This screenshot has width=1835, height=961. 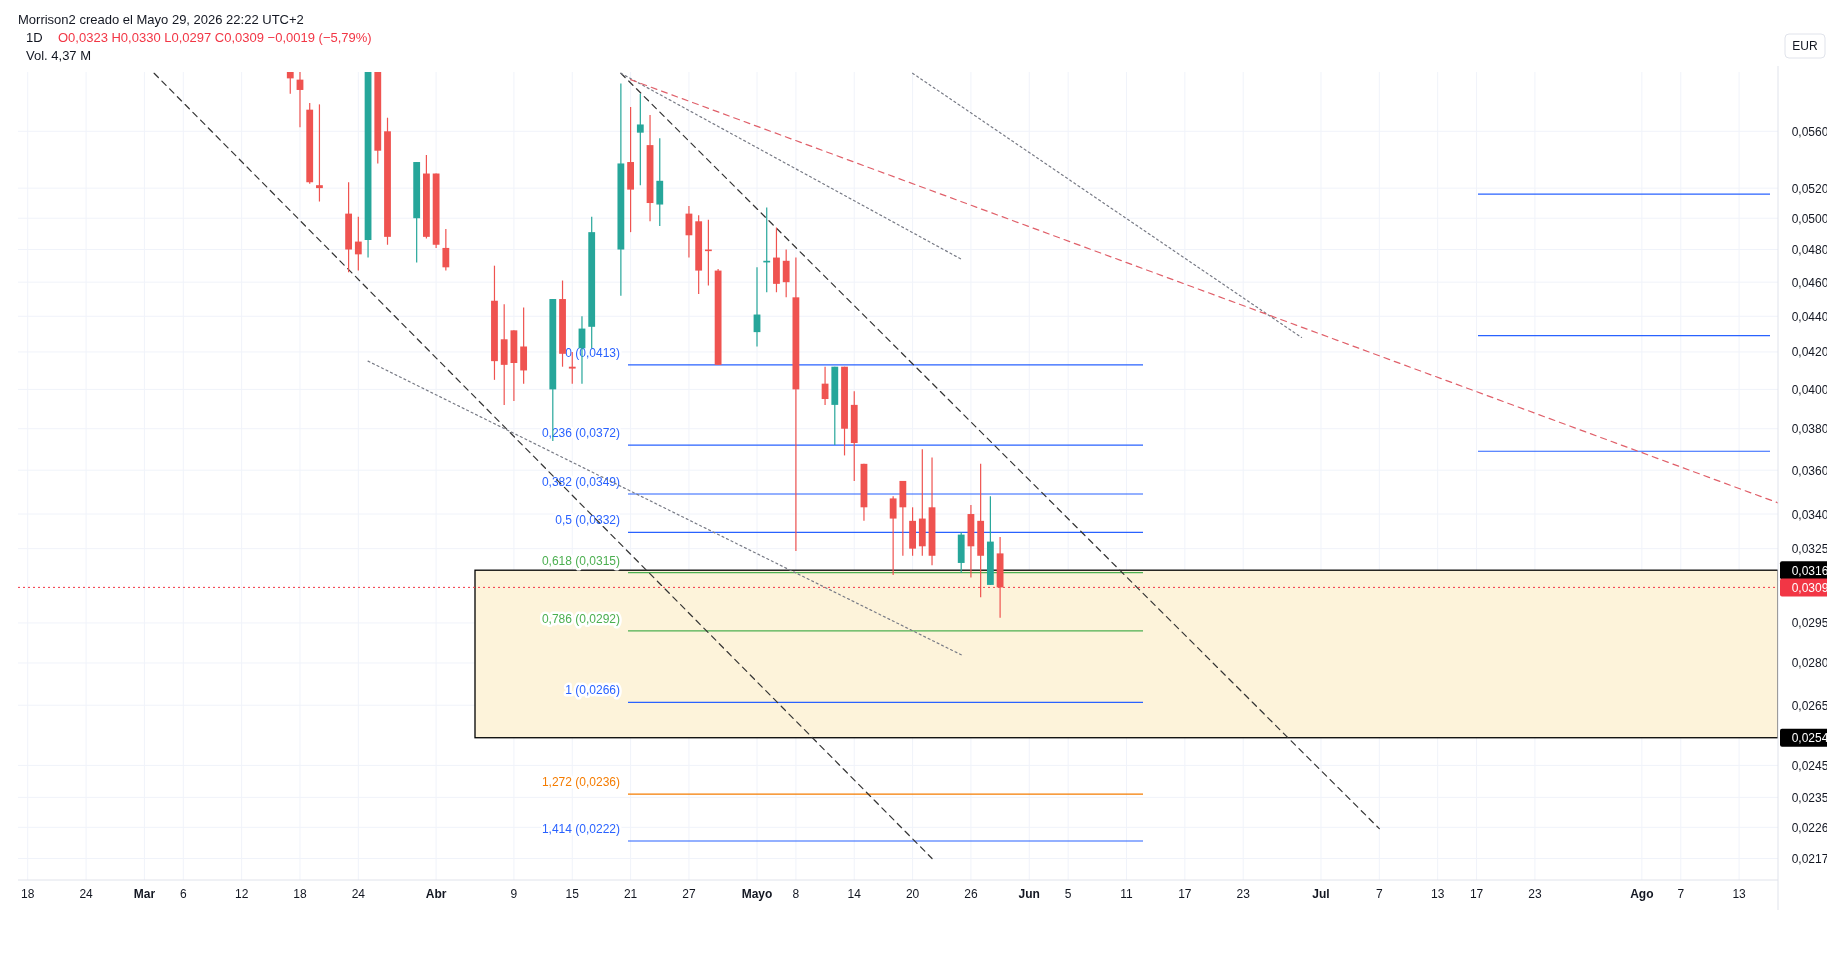 What do you see at coordinates (580, 482) in the screenshot?
I see `ref-line-label: 0,382 (0,0349)` at bounding box center [580, 482].